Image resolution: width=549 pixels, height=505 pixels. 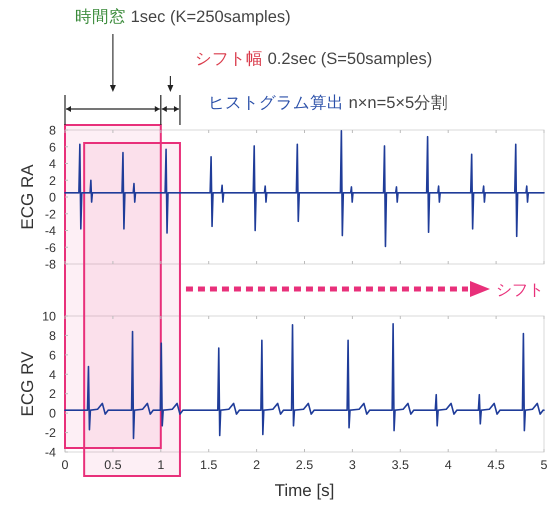 I want to click on text: 時間窓 1sec (K=250samples), so click(x=183, y=16).